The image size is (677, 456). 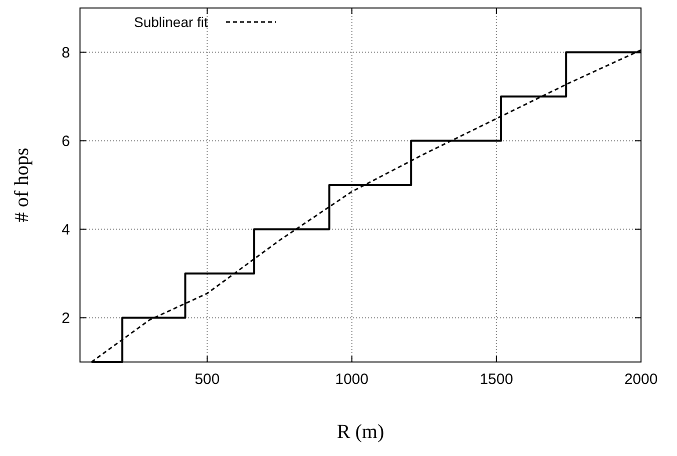 I want to click on y-axis-title: # of hops, so click(x=22, y=185).